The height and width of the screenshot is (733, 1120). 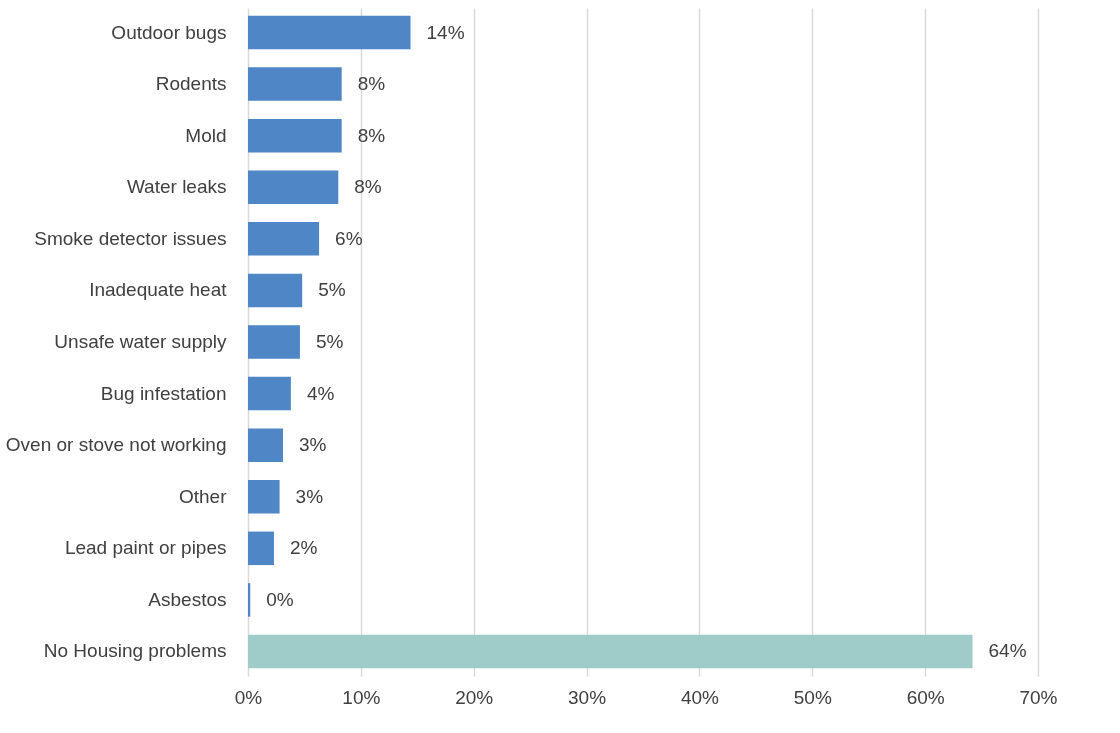 I want to click on x-tick-label: 60%, so click(x=925, y=697).